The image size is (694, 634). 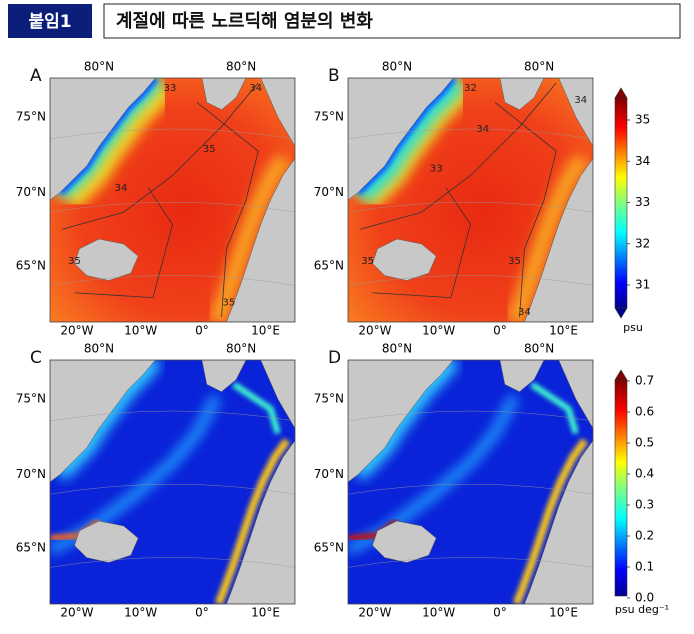 What do you see at coordinates (633, 327) in the screenshot?
I see `colorbar-unit: psu` at bounding box center [633, 327].